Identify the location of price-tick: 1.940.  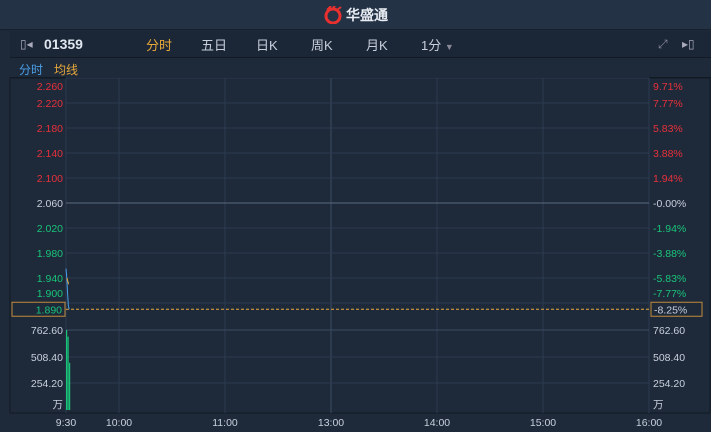
(50, 279).